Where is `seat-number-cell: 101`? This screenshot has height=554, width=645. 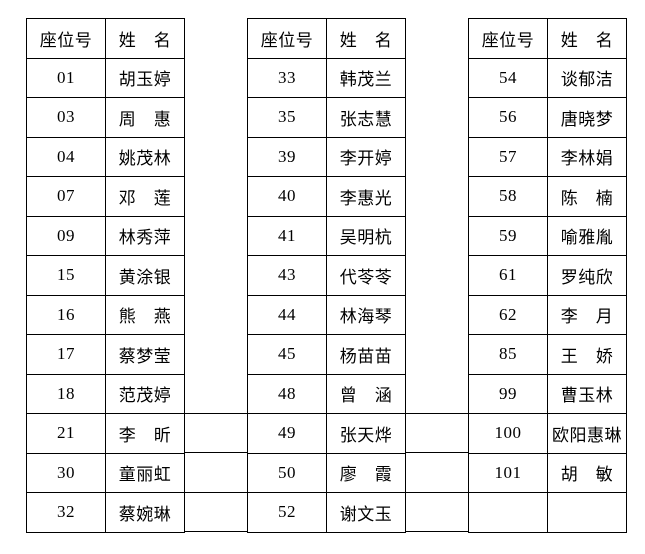 seat-number-cell: 101 is located at coordinates (508, 472).